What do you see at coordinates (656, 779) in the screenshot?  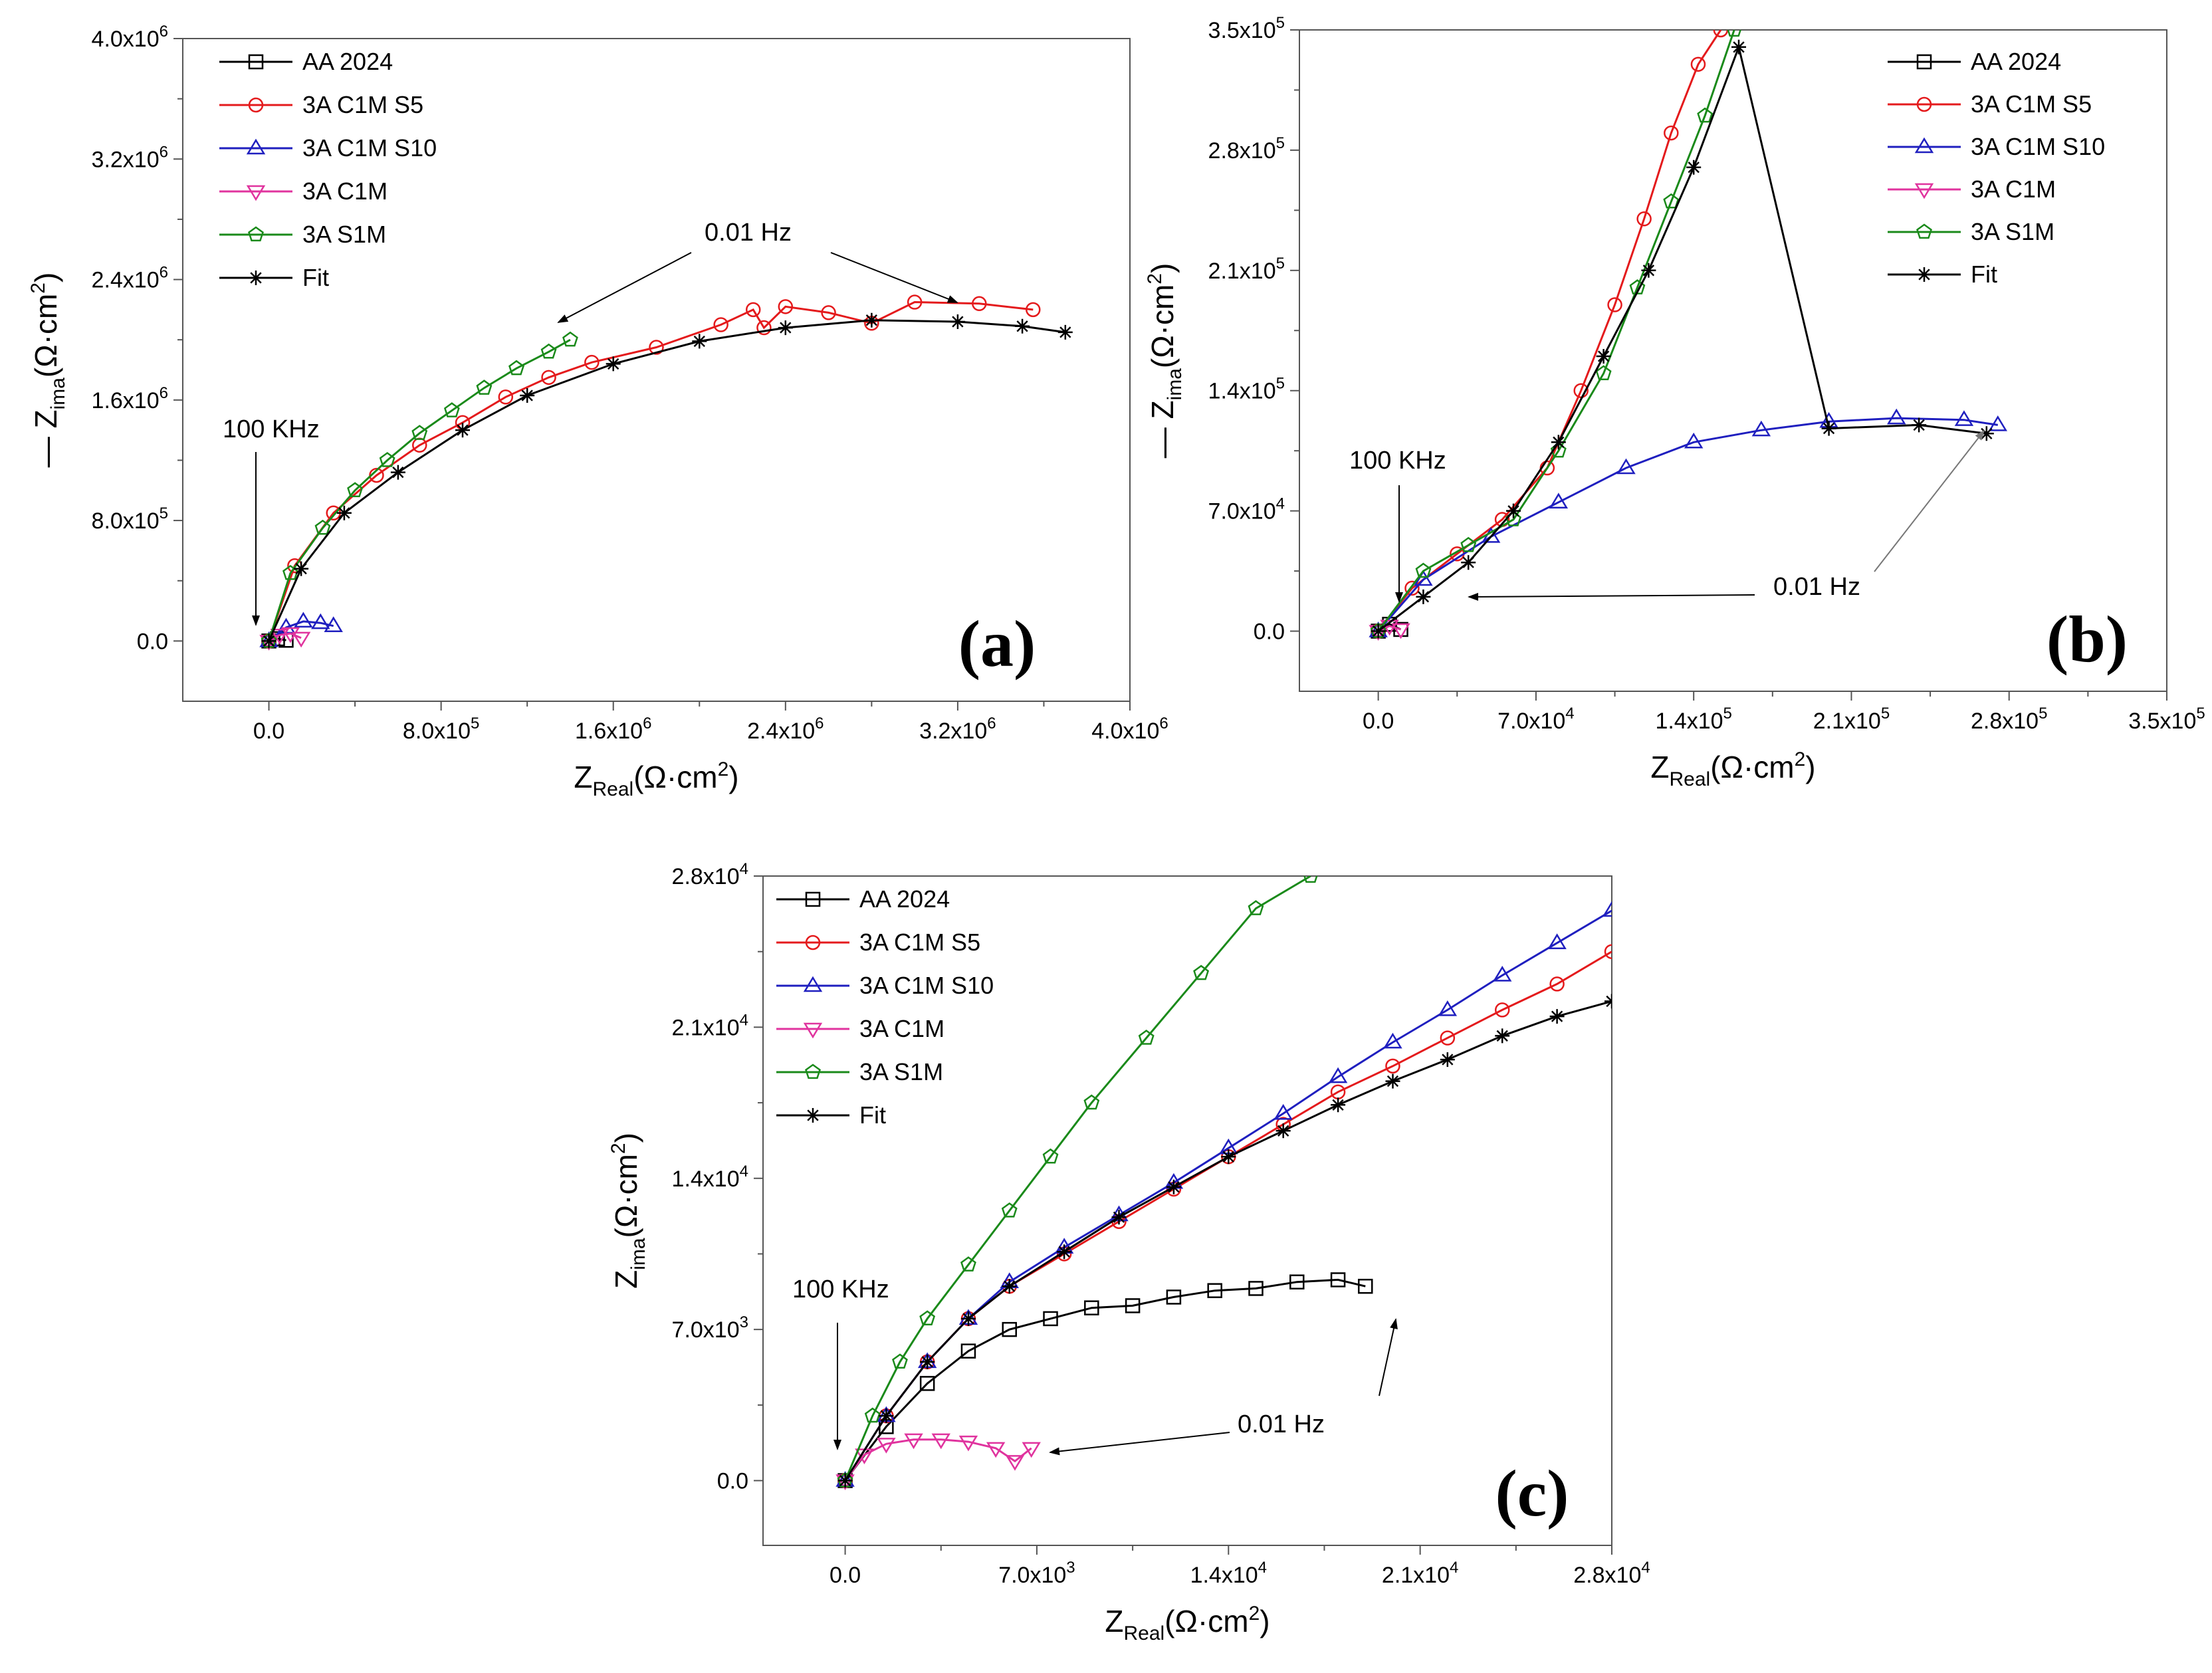 I see `x-axis-label-a: ZReal(Ω·cm2)` at bounding box center [656, 779].